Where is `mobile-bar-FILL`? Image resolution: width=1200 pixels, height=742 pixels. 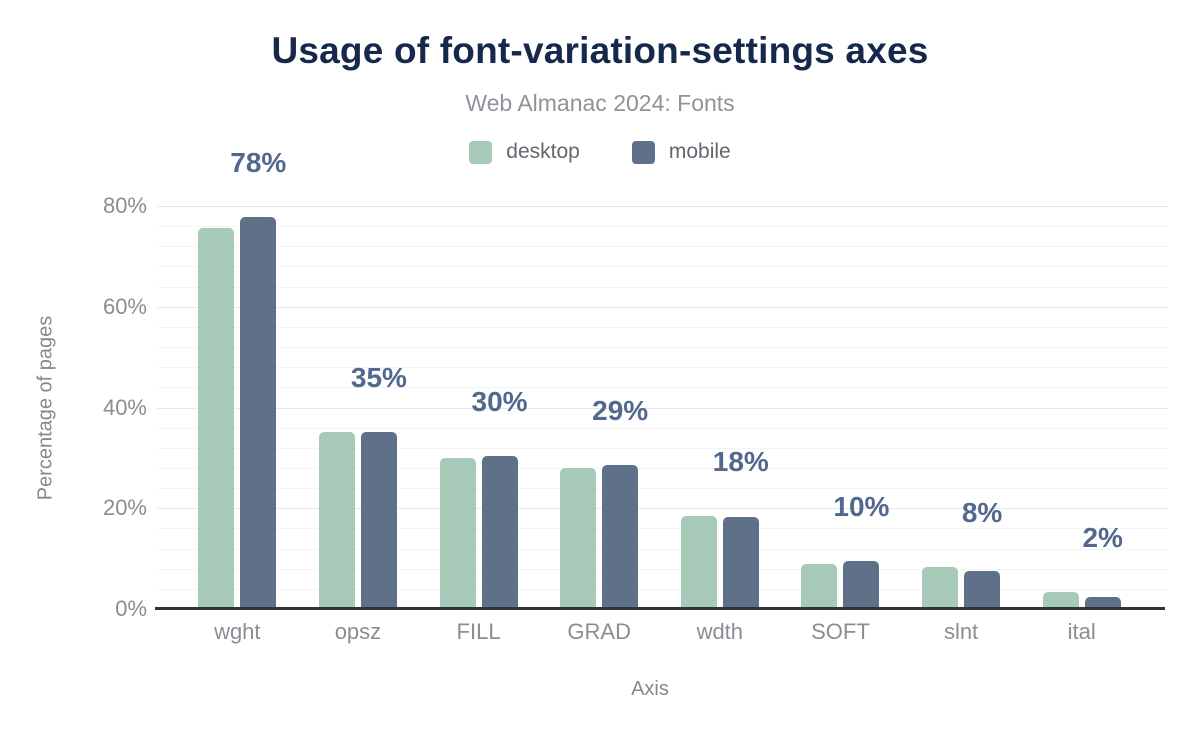
mobile-bar-FILL is located at coordinates (499, 532).